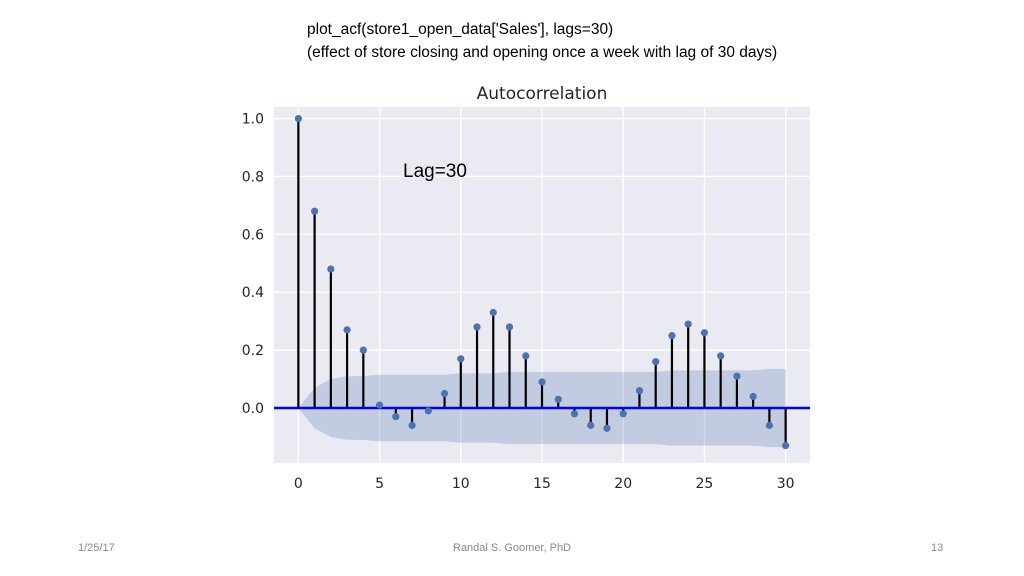  What do you see at coordinates (253, 235) in the screenshot?
I see `y-tick-label: 0.6` at bounding box center [253, 235].